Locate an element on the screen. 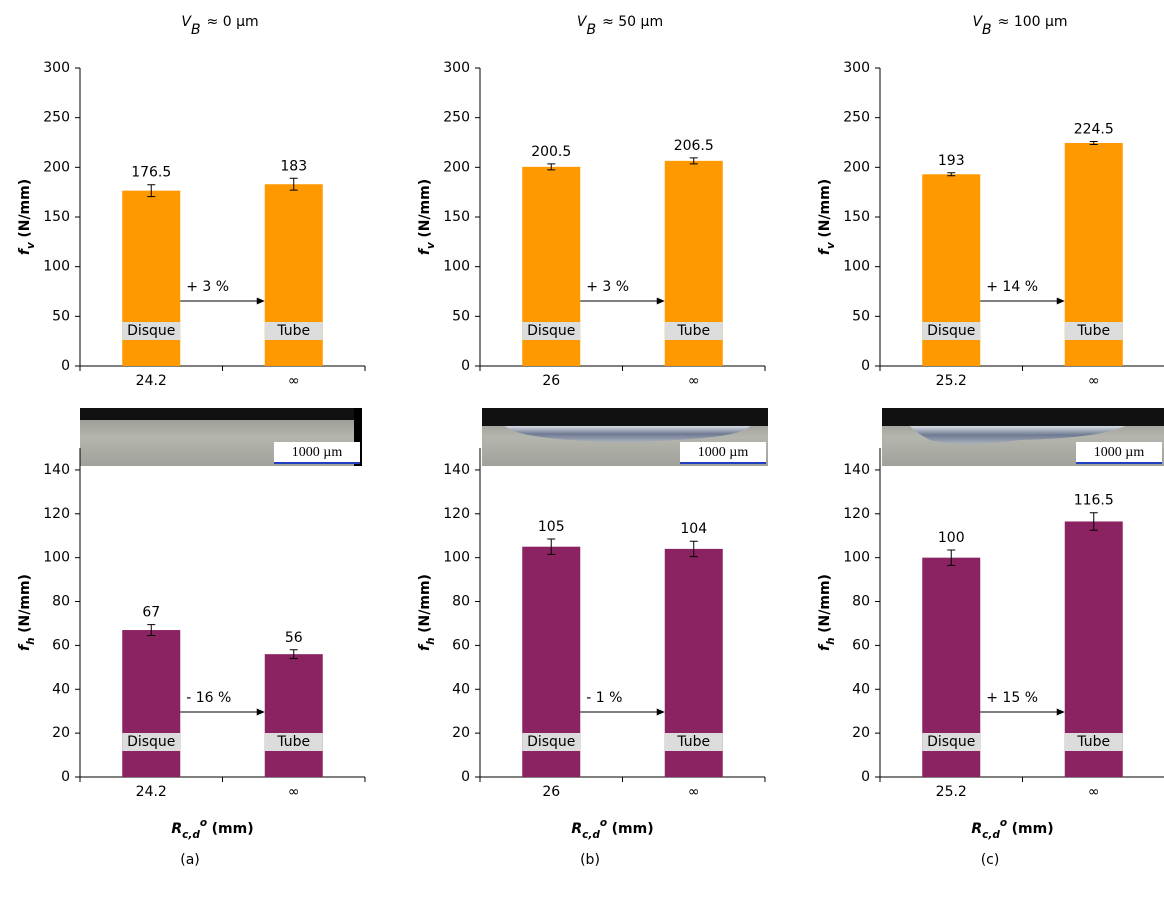 This screenshot has width=1164, height=905. value-label: 183 is located at coordinates (293, 166).